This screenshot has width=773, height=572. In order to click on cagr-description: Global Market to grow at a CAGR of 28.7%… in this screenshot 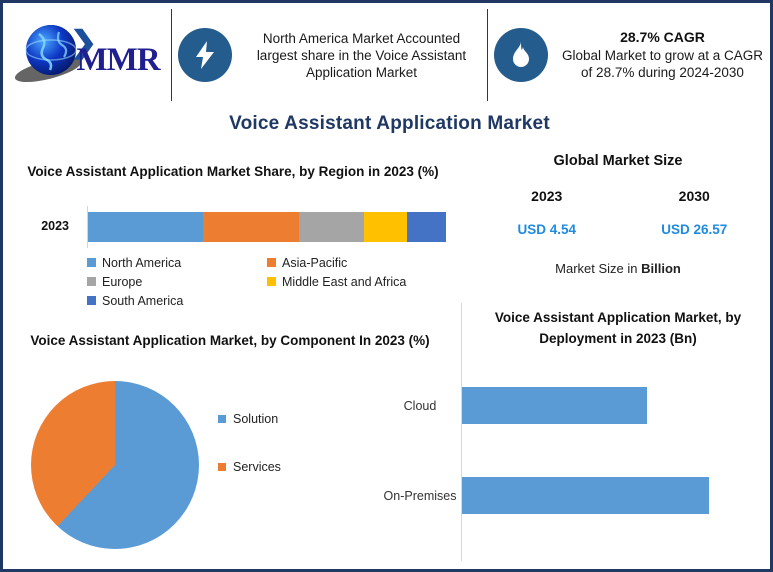, I will do `click(662, 64)`.